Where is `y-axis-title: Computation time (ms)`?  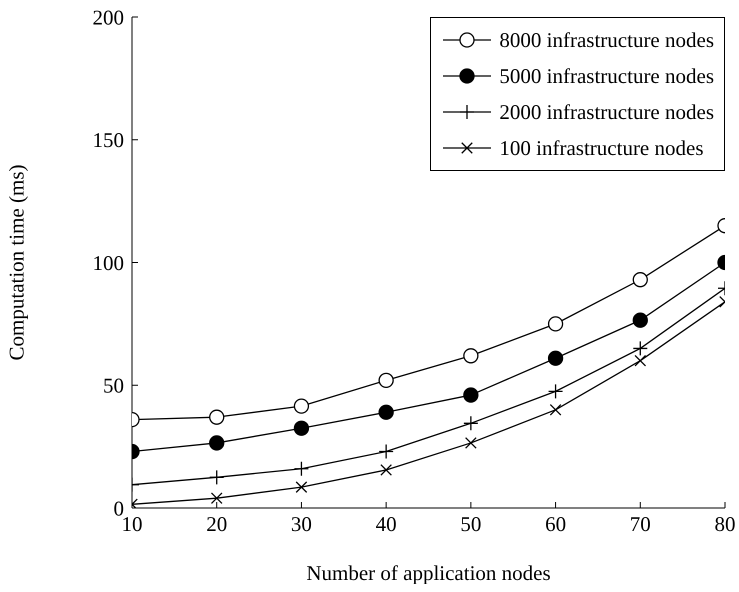
y-axis-title: Computation time (ms) is located at coordinates (16, 262).